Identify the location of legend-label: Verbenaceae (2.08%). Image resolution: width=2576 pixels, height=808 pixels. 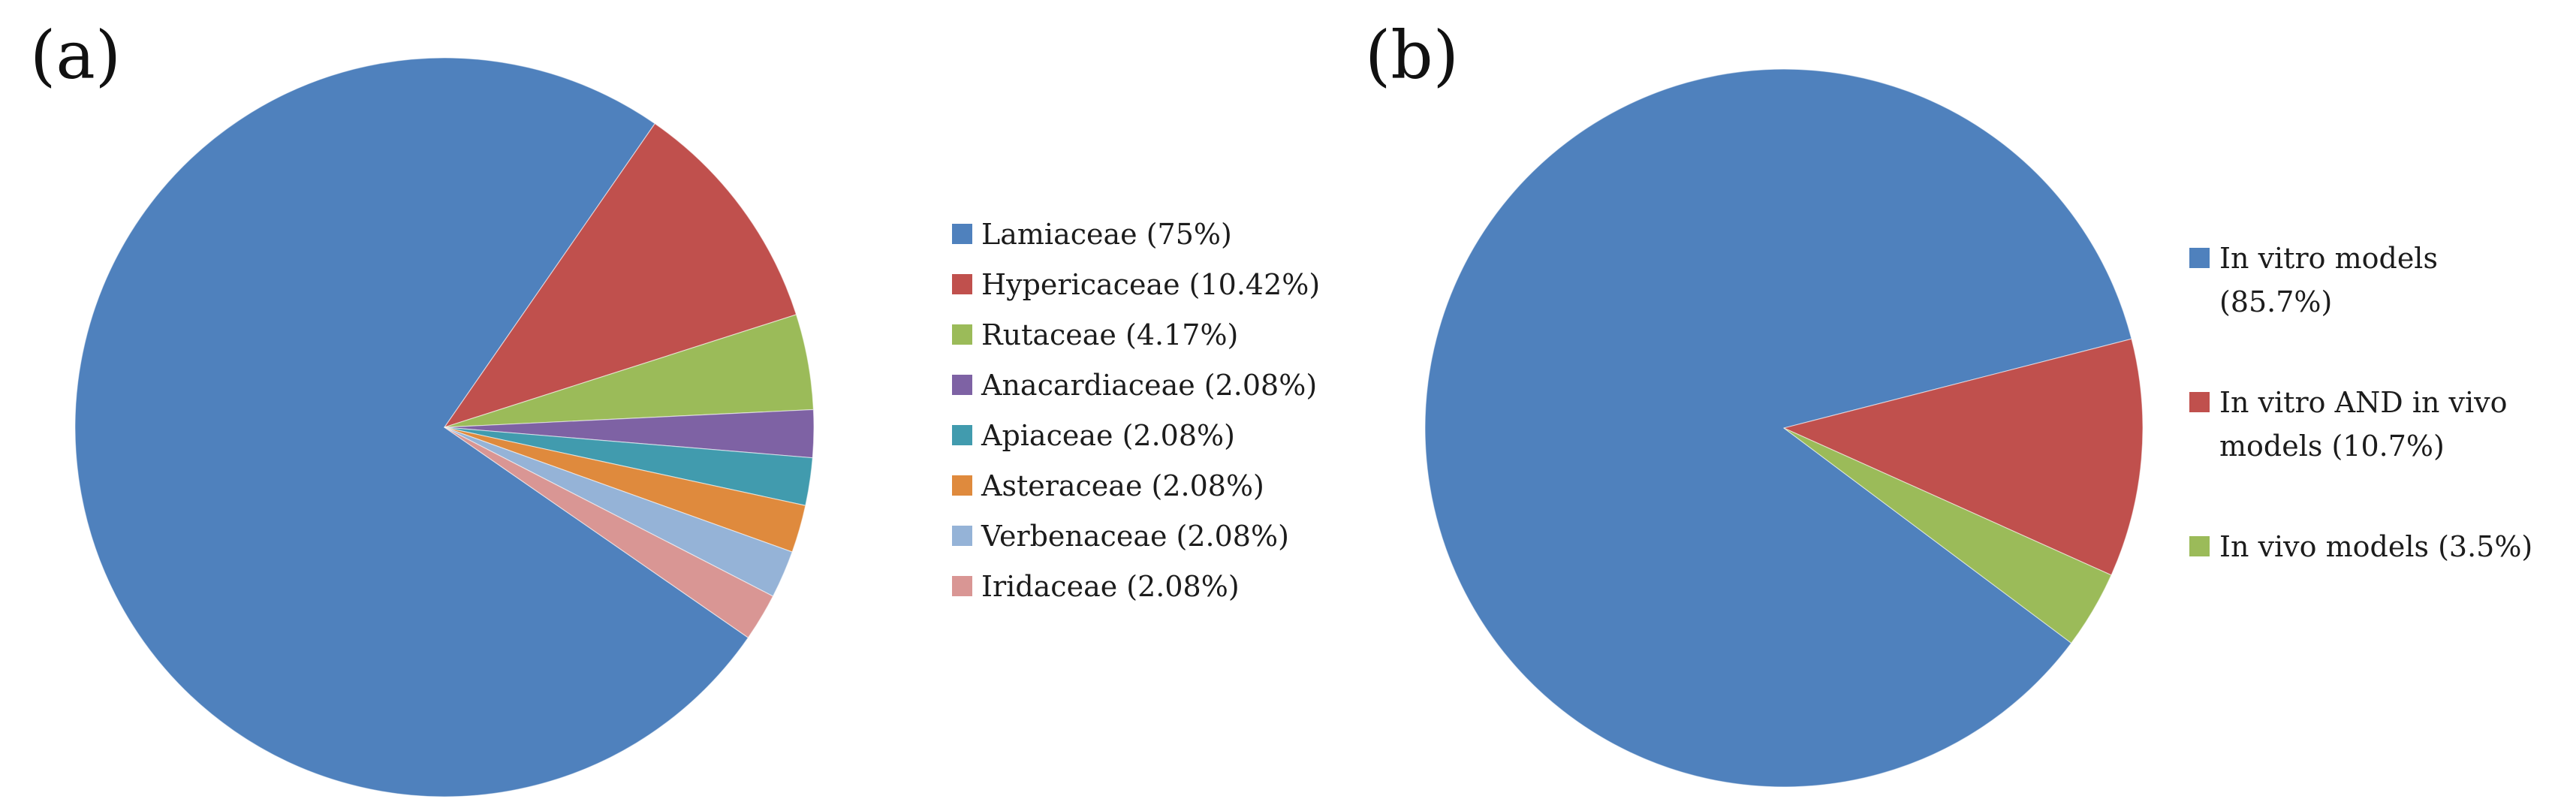
(1135, 536).